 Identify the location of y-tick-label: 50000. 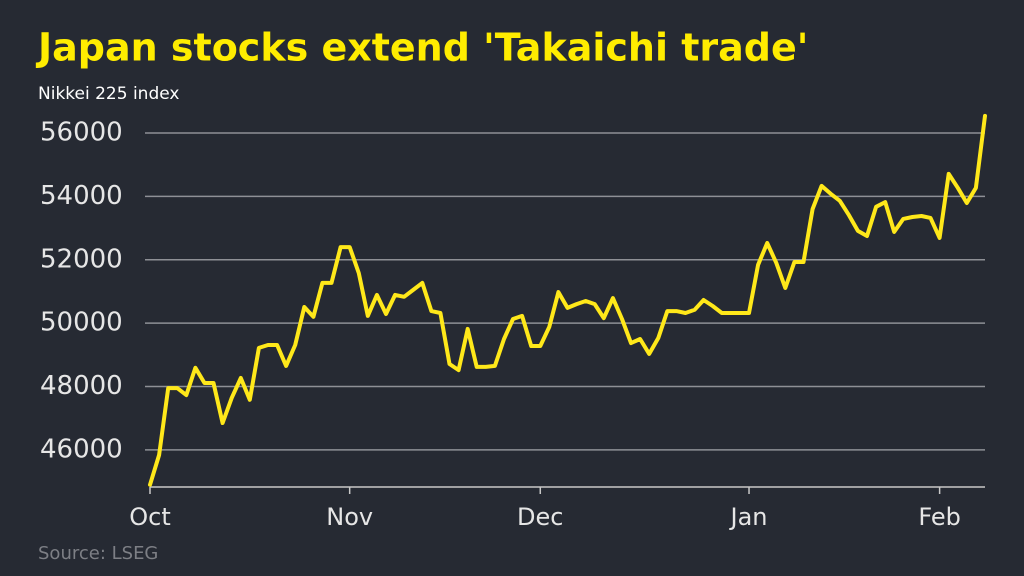
(81, 323).